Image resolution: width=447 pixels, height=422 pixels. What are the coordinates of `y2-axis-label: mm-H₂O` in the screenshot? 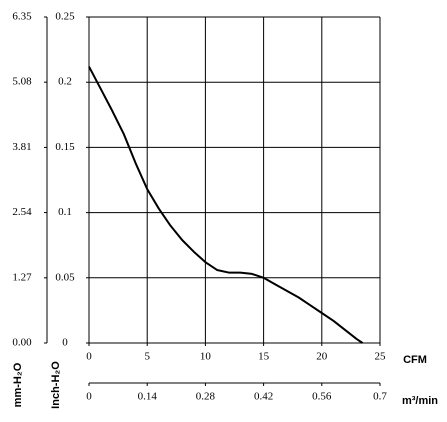 It's located at (18, 384).